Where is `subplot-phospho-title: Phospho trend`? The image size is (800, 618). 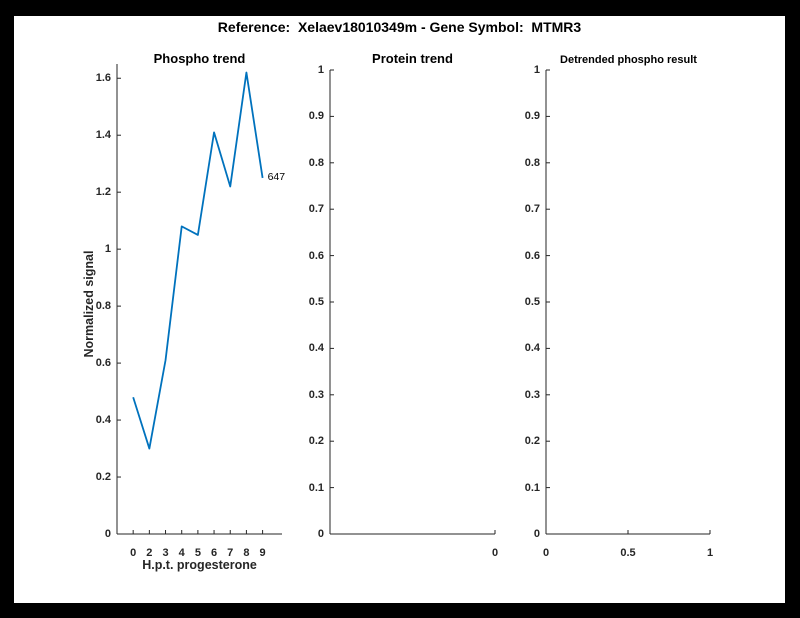 subplot-phospho-title: Phospho trend is located at coordinates (199, 58).